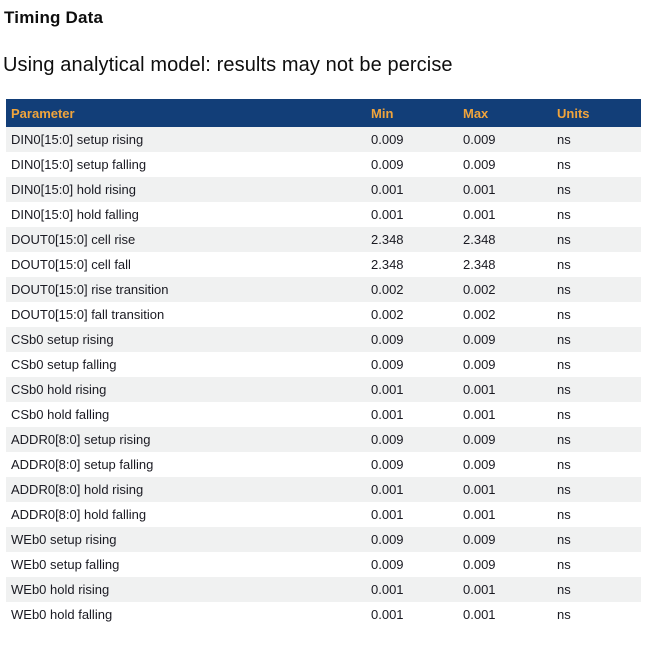 Image resolution: width=650 pixels, height=646 pixels. I want to click on column-header-units: Units, so click(596, 113).